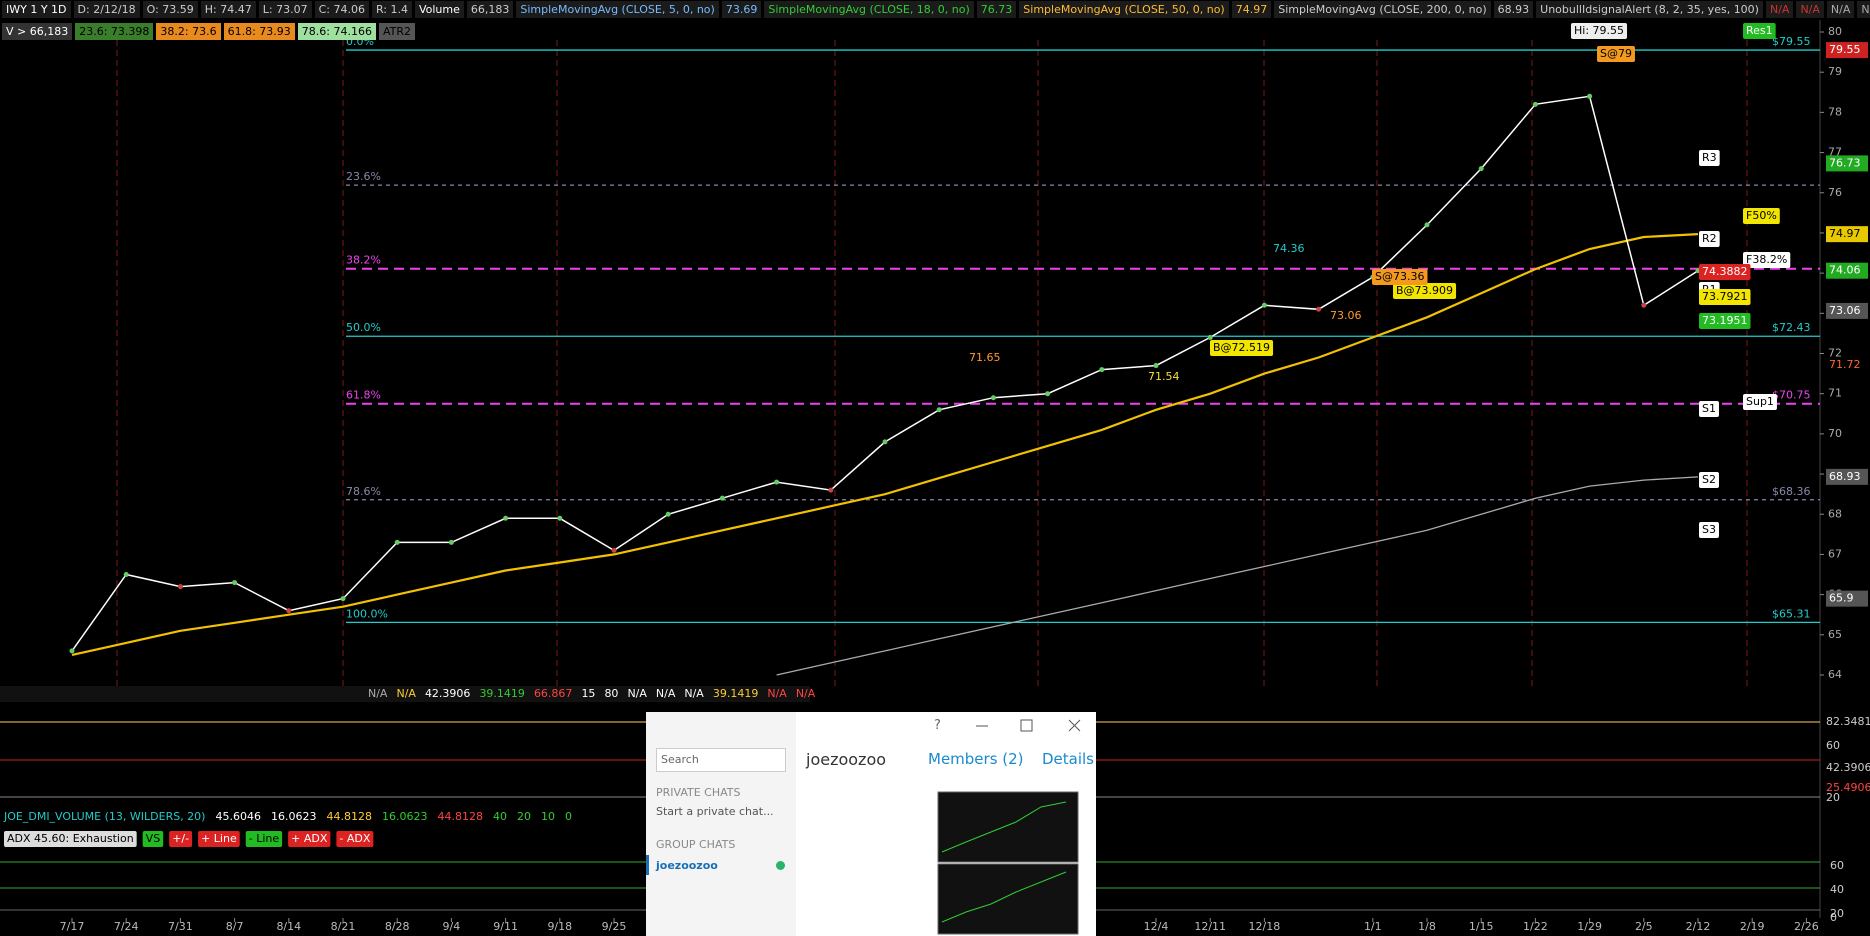  I want to click on fib-label: 50.0%, so click(363, 327).